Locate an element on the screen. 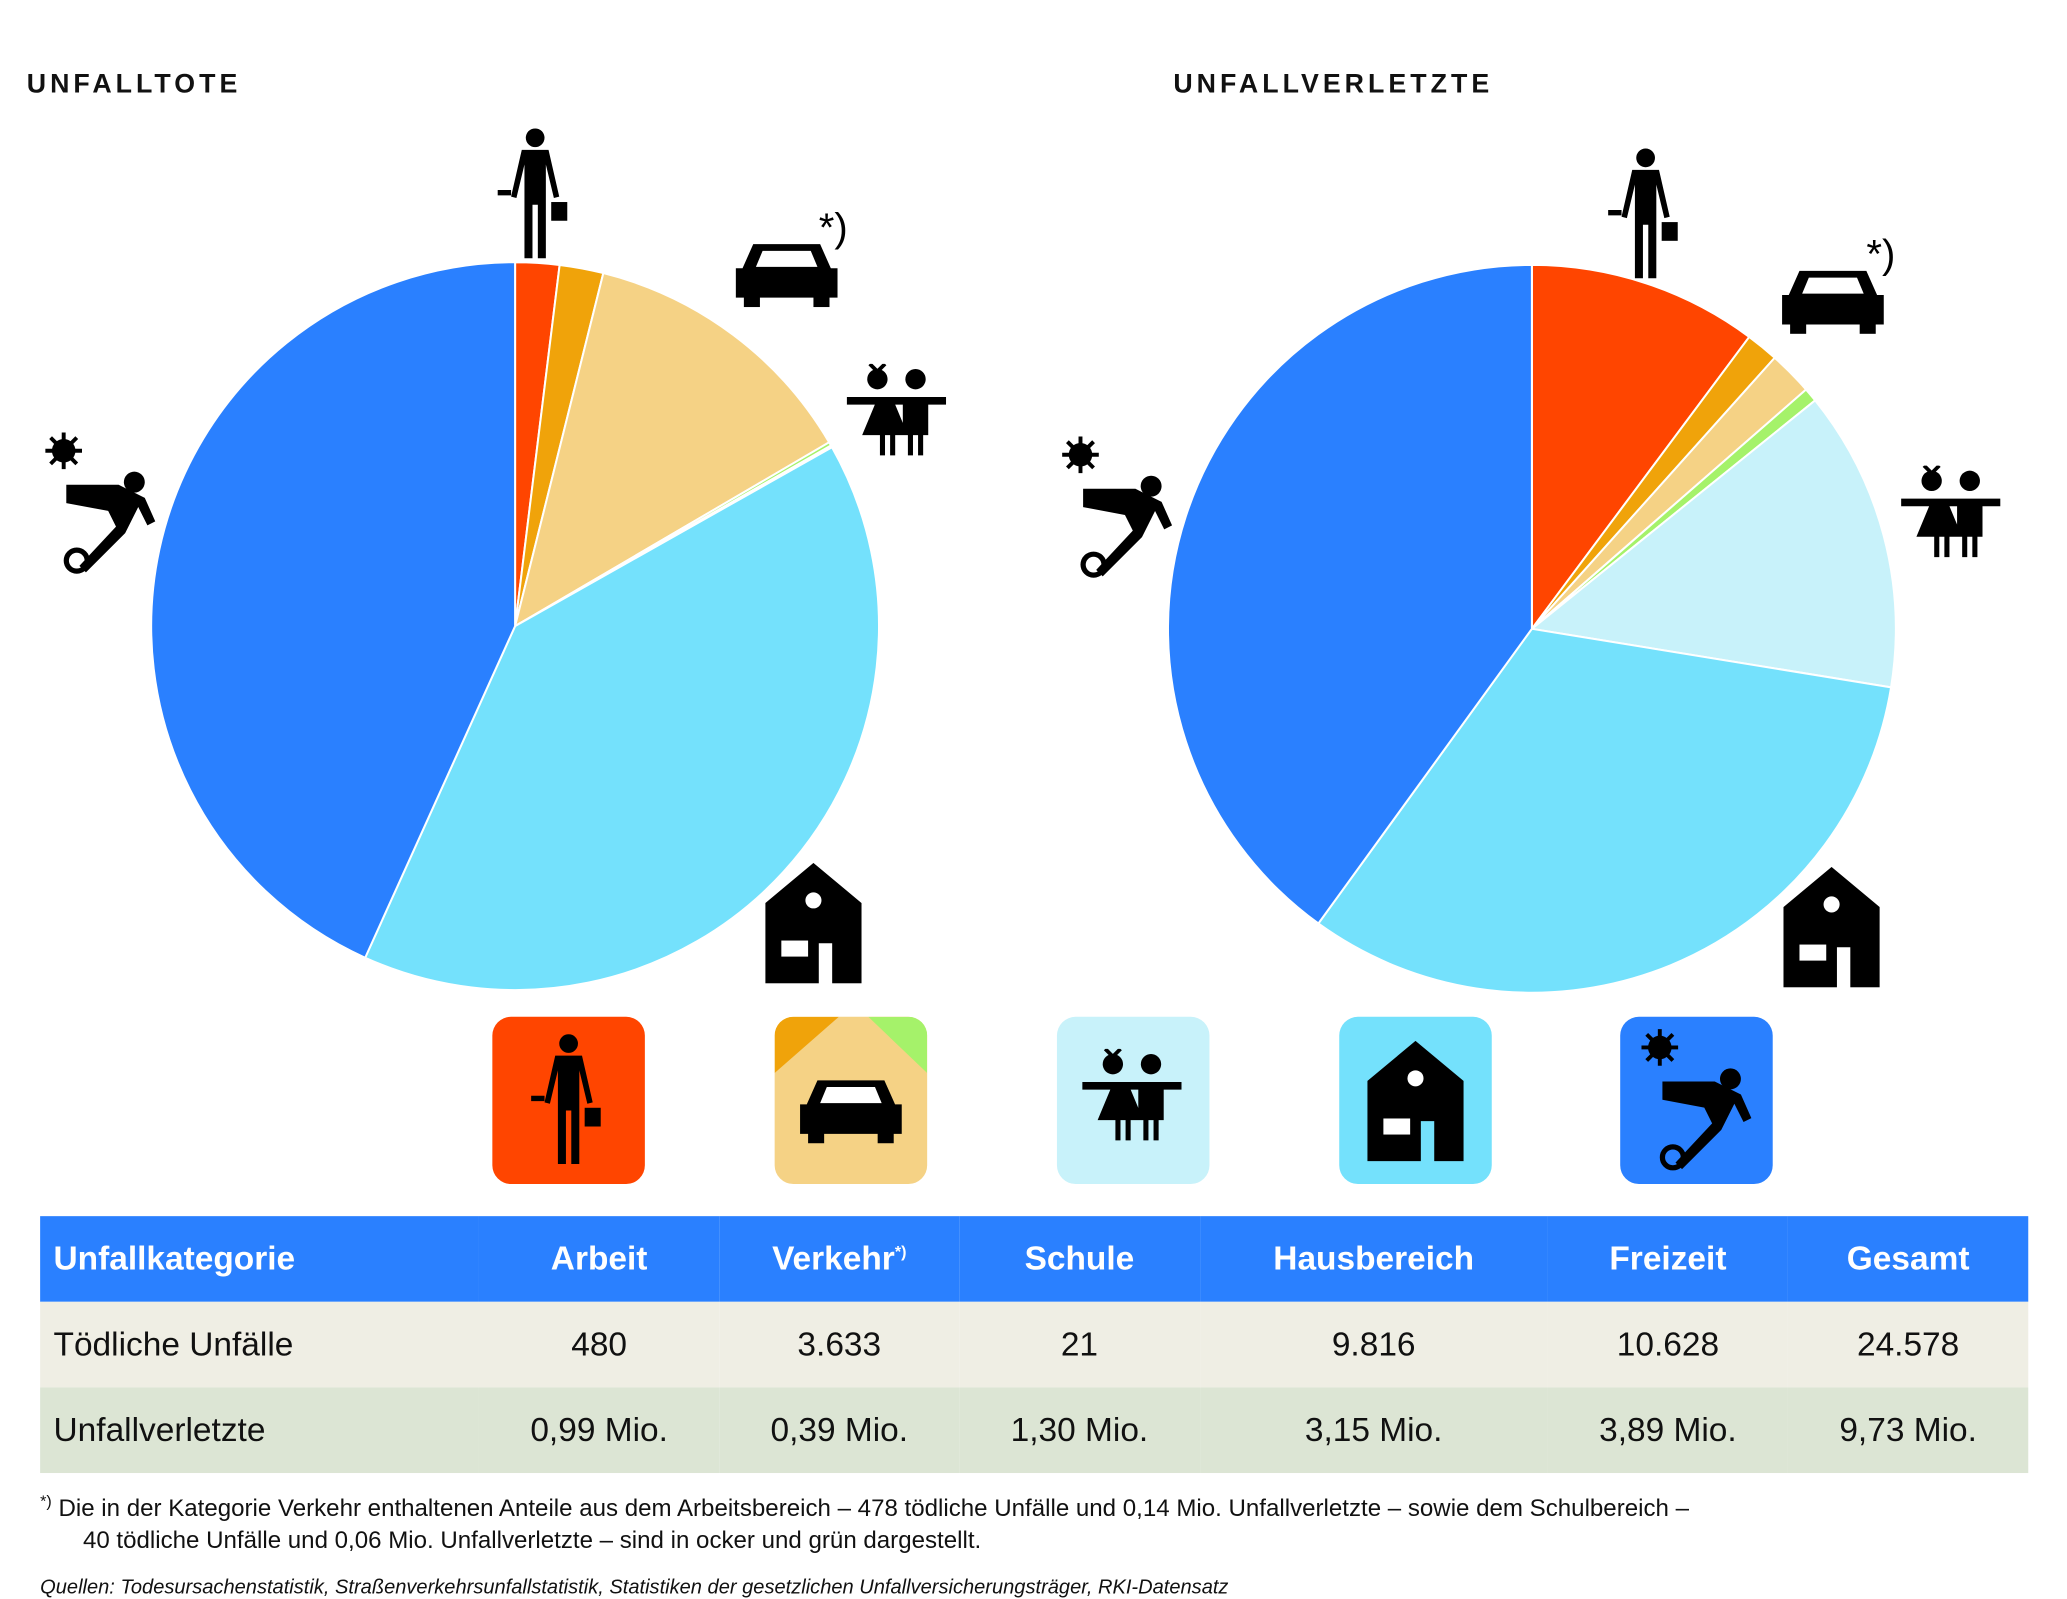 This screenshot has width=2067, height=1599. legend-tile-hausbereich is located at coordinates (1415, 1100).